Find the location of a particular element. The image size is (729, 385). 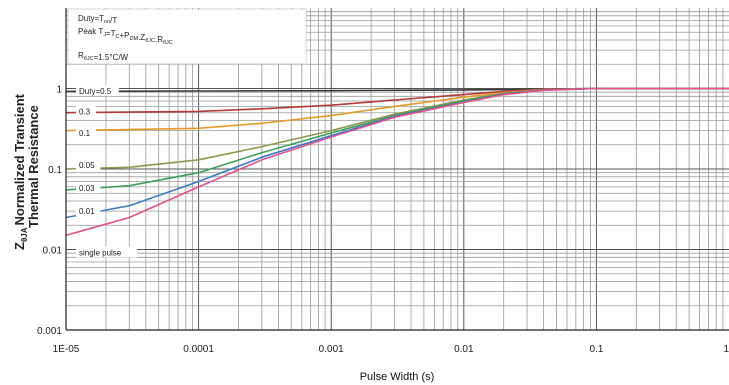

y-axis-title-line1: Normalized Transient is located at coordinates (19, 159).